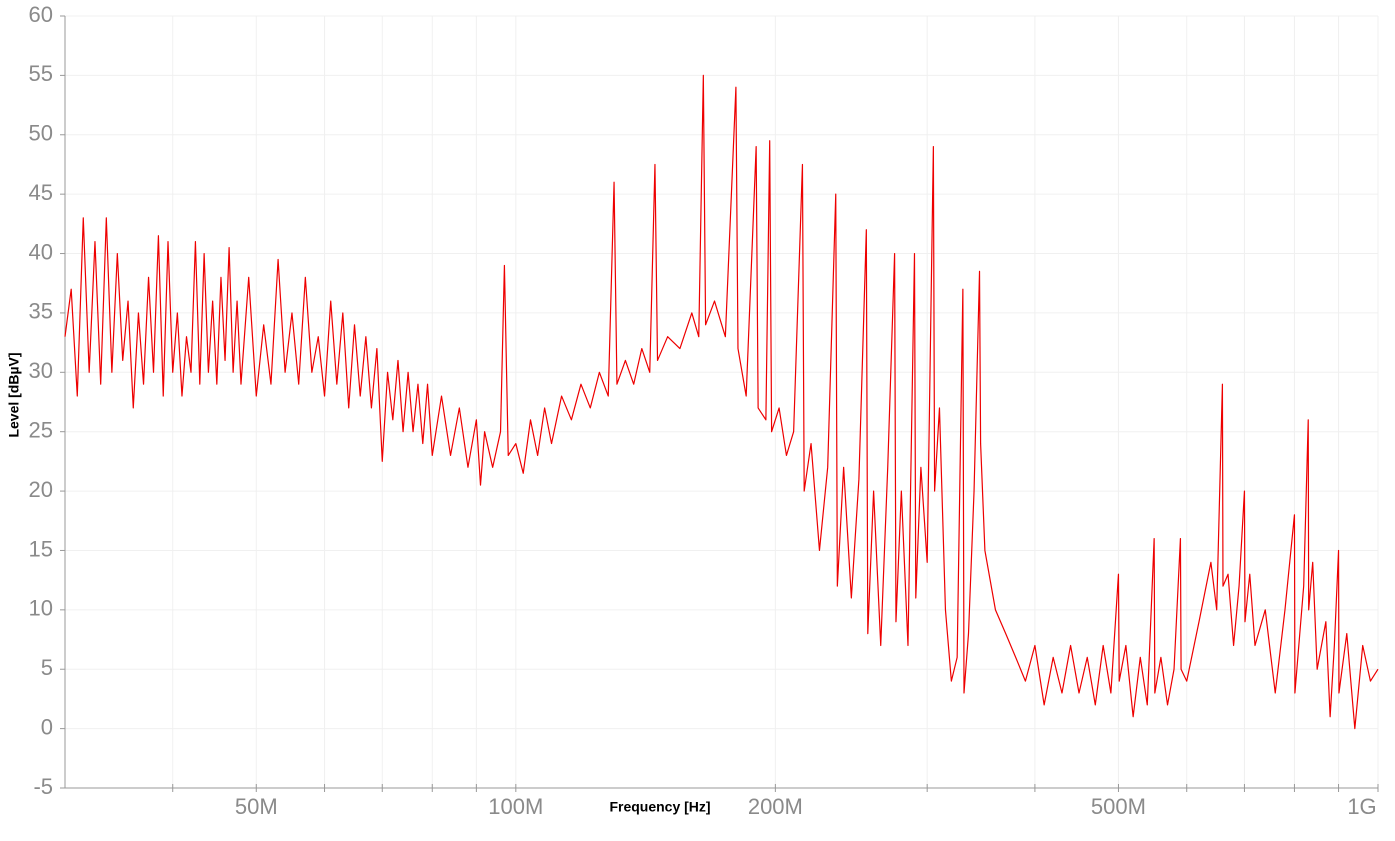 This screenshot has width=1395, height=841. I want to click on y-tick-label: 25, so click(41, 430).